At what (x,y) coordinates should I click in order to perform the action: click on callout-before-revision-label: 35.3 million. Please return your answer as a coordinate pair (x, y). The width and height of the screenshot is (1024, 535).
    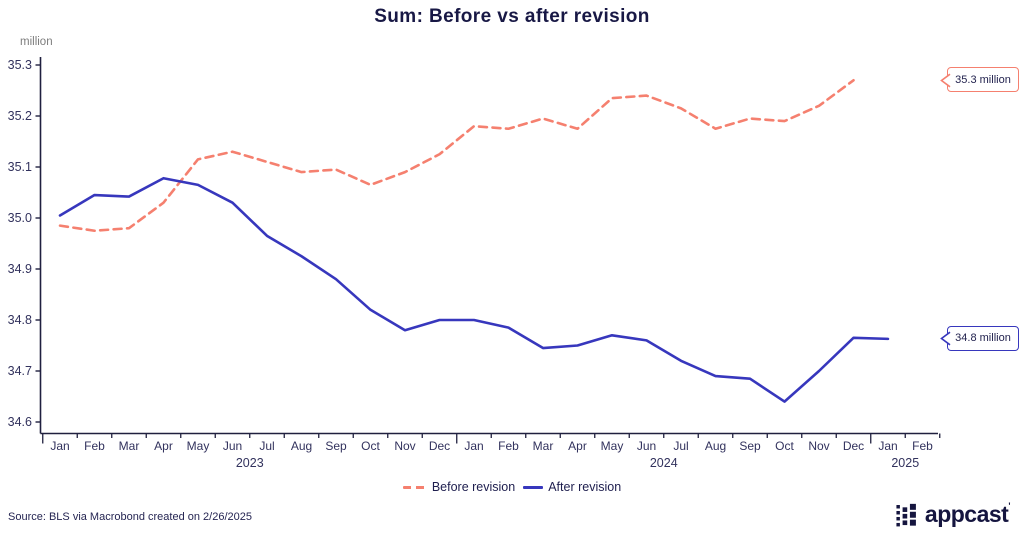
    Looking at the image, I should click on (983, 79).